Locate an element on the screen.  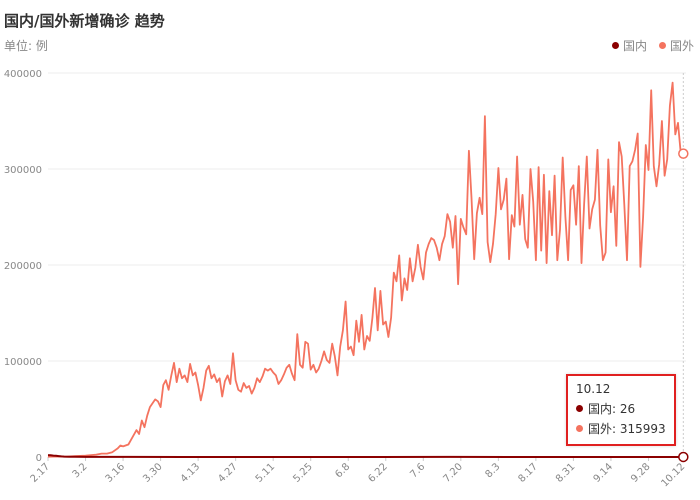
y-axis-ticks: 0 100000 200000 300000 400000 is located at coordinates (23, 266).